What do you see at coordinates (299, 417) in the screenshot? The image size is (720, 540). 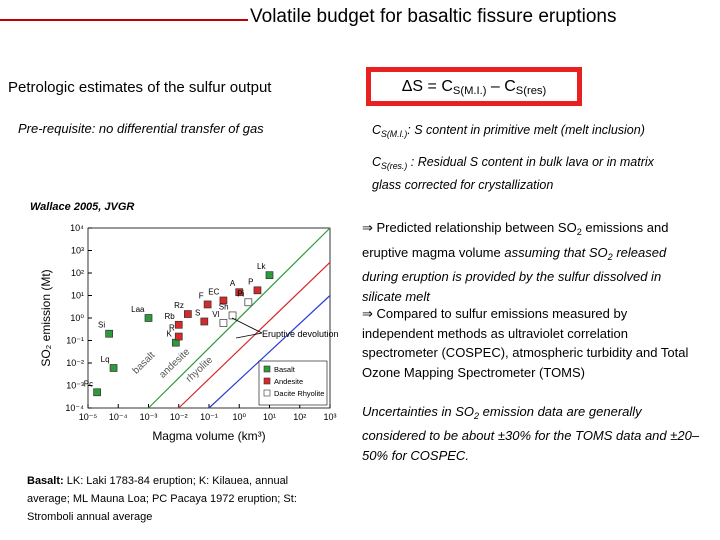 I see `x-tick-label: 10²` at bounding box center [299, 417].